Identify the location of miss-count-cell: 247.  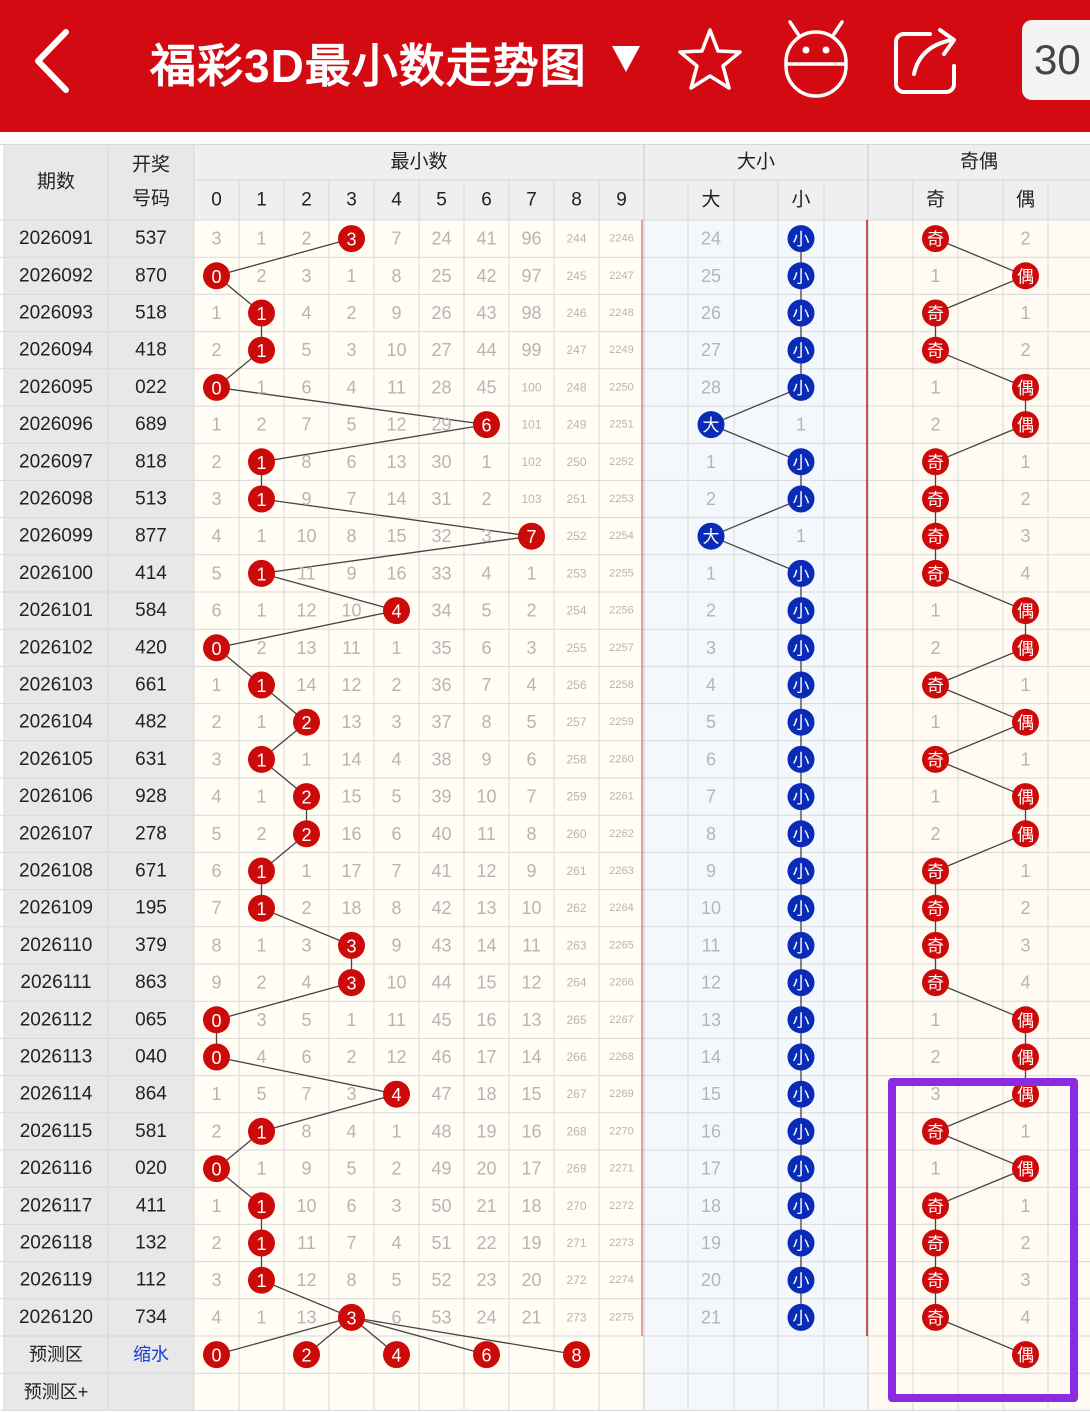
(576, 350).